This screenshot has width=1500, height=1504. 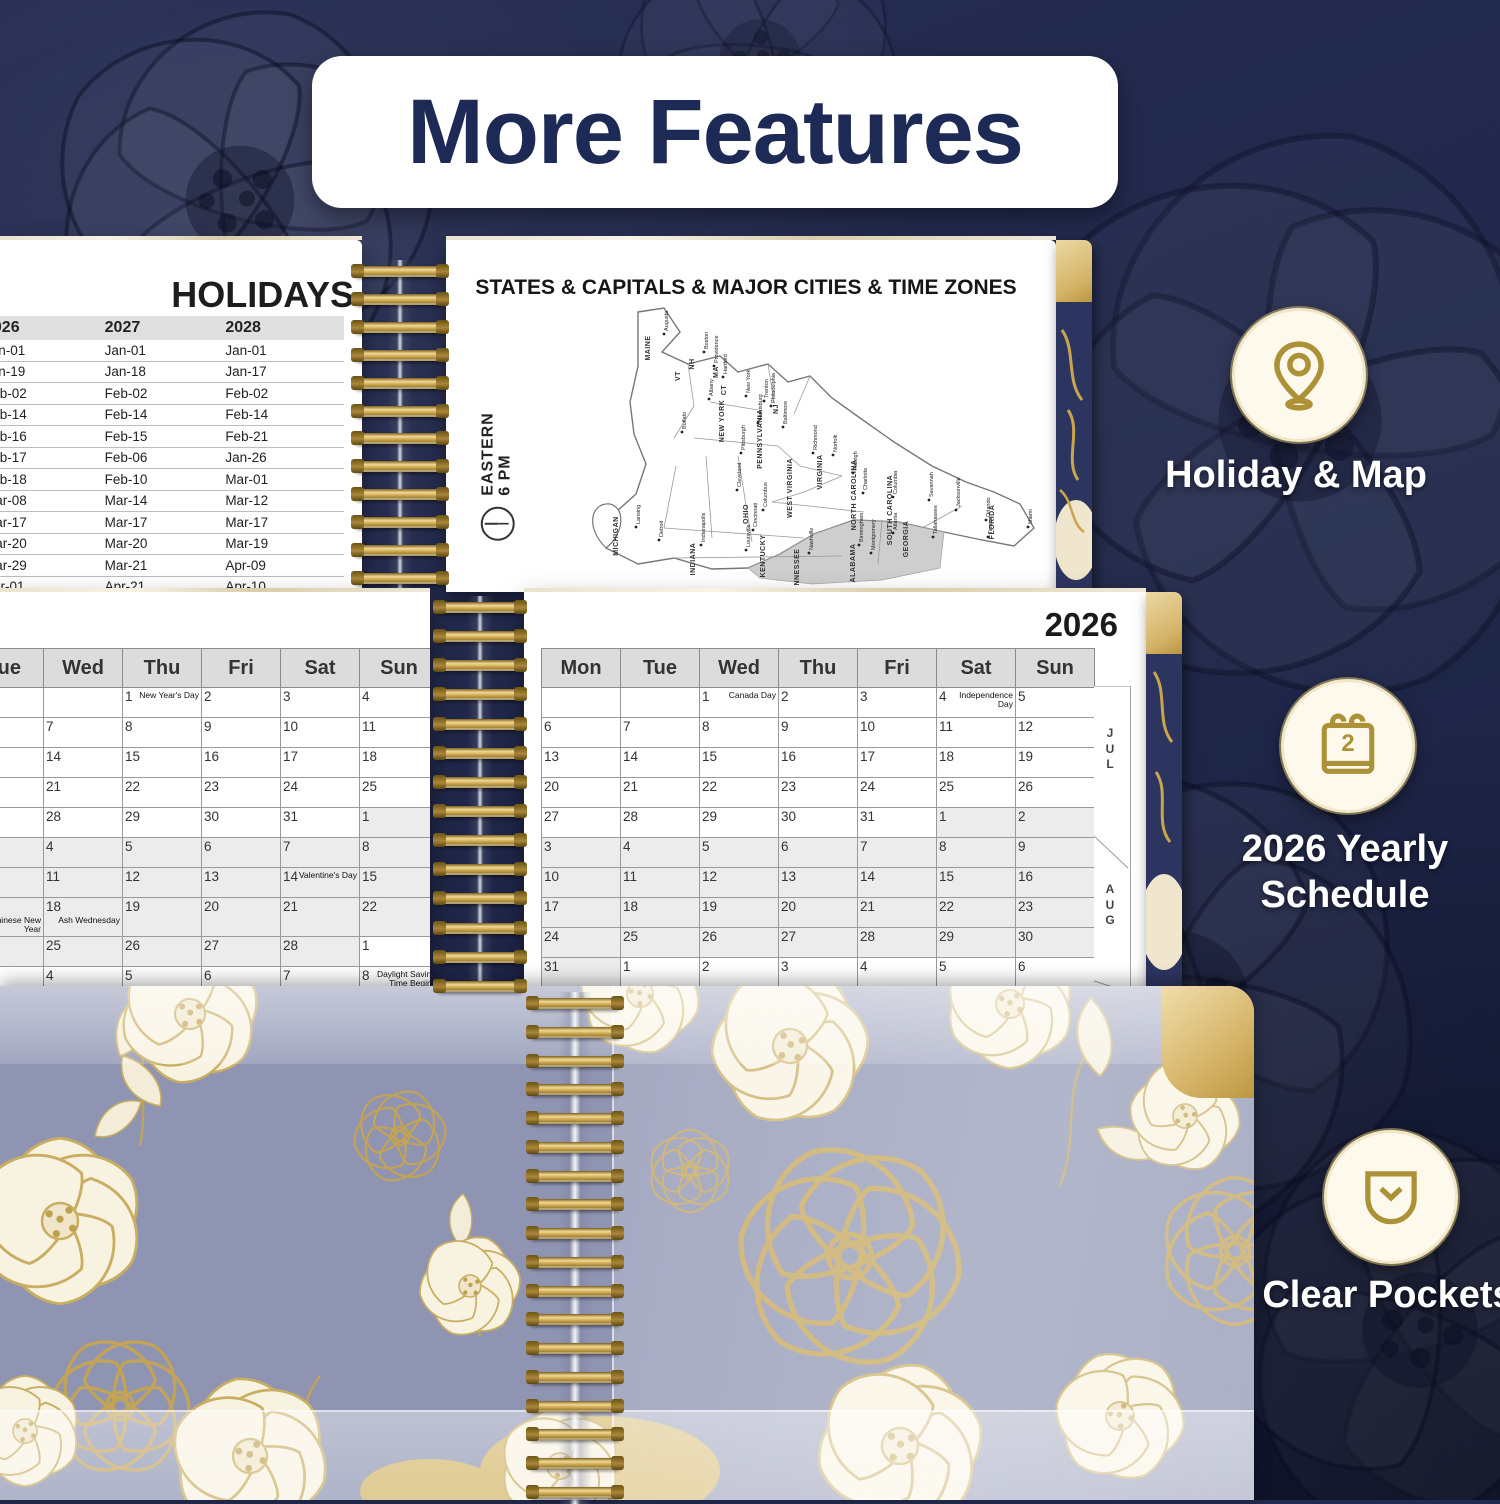 What do you see at coordinates (906, 539) in the screenshot?
I see `map-state-label: GEORGIA` at bounding box center [906, 539].